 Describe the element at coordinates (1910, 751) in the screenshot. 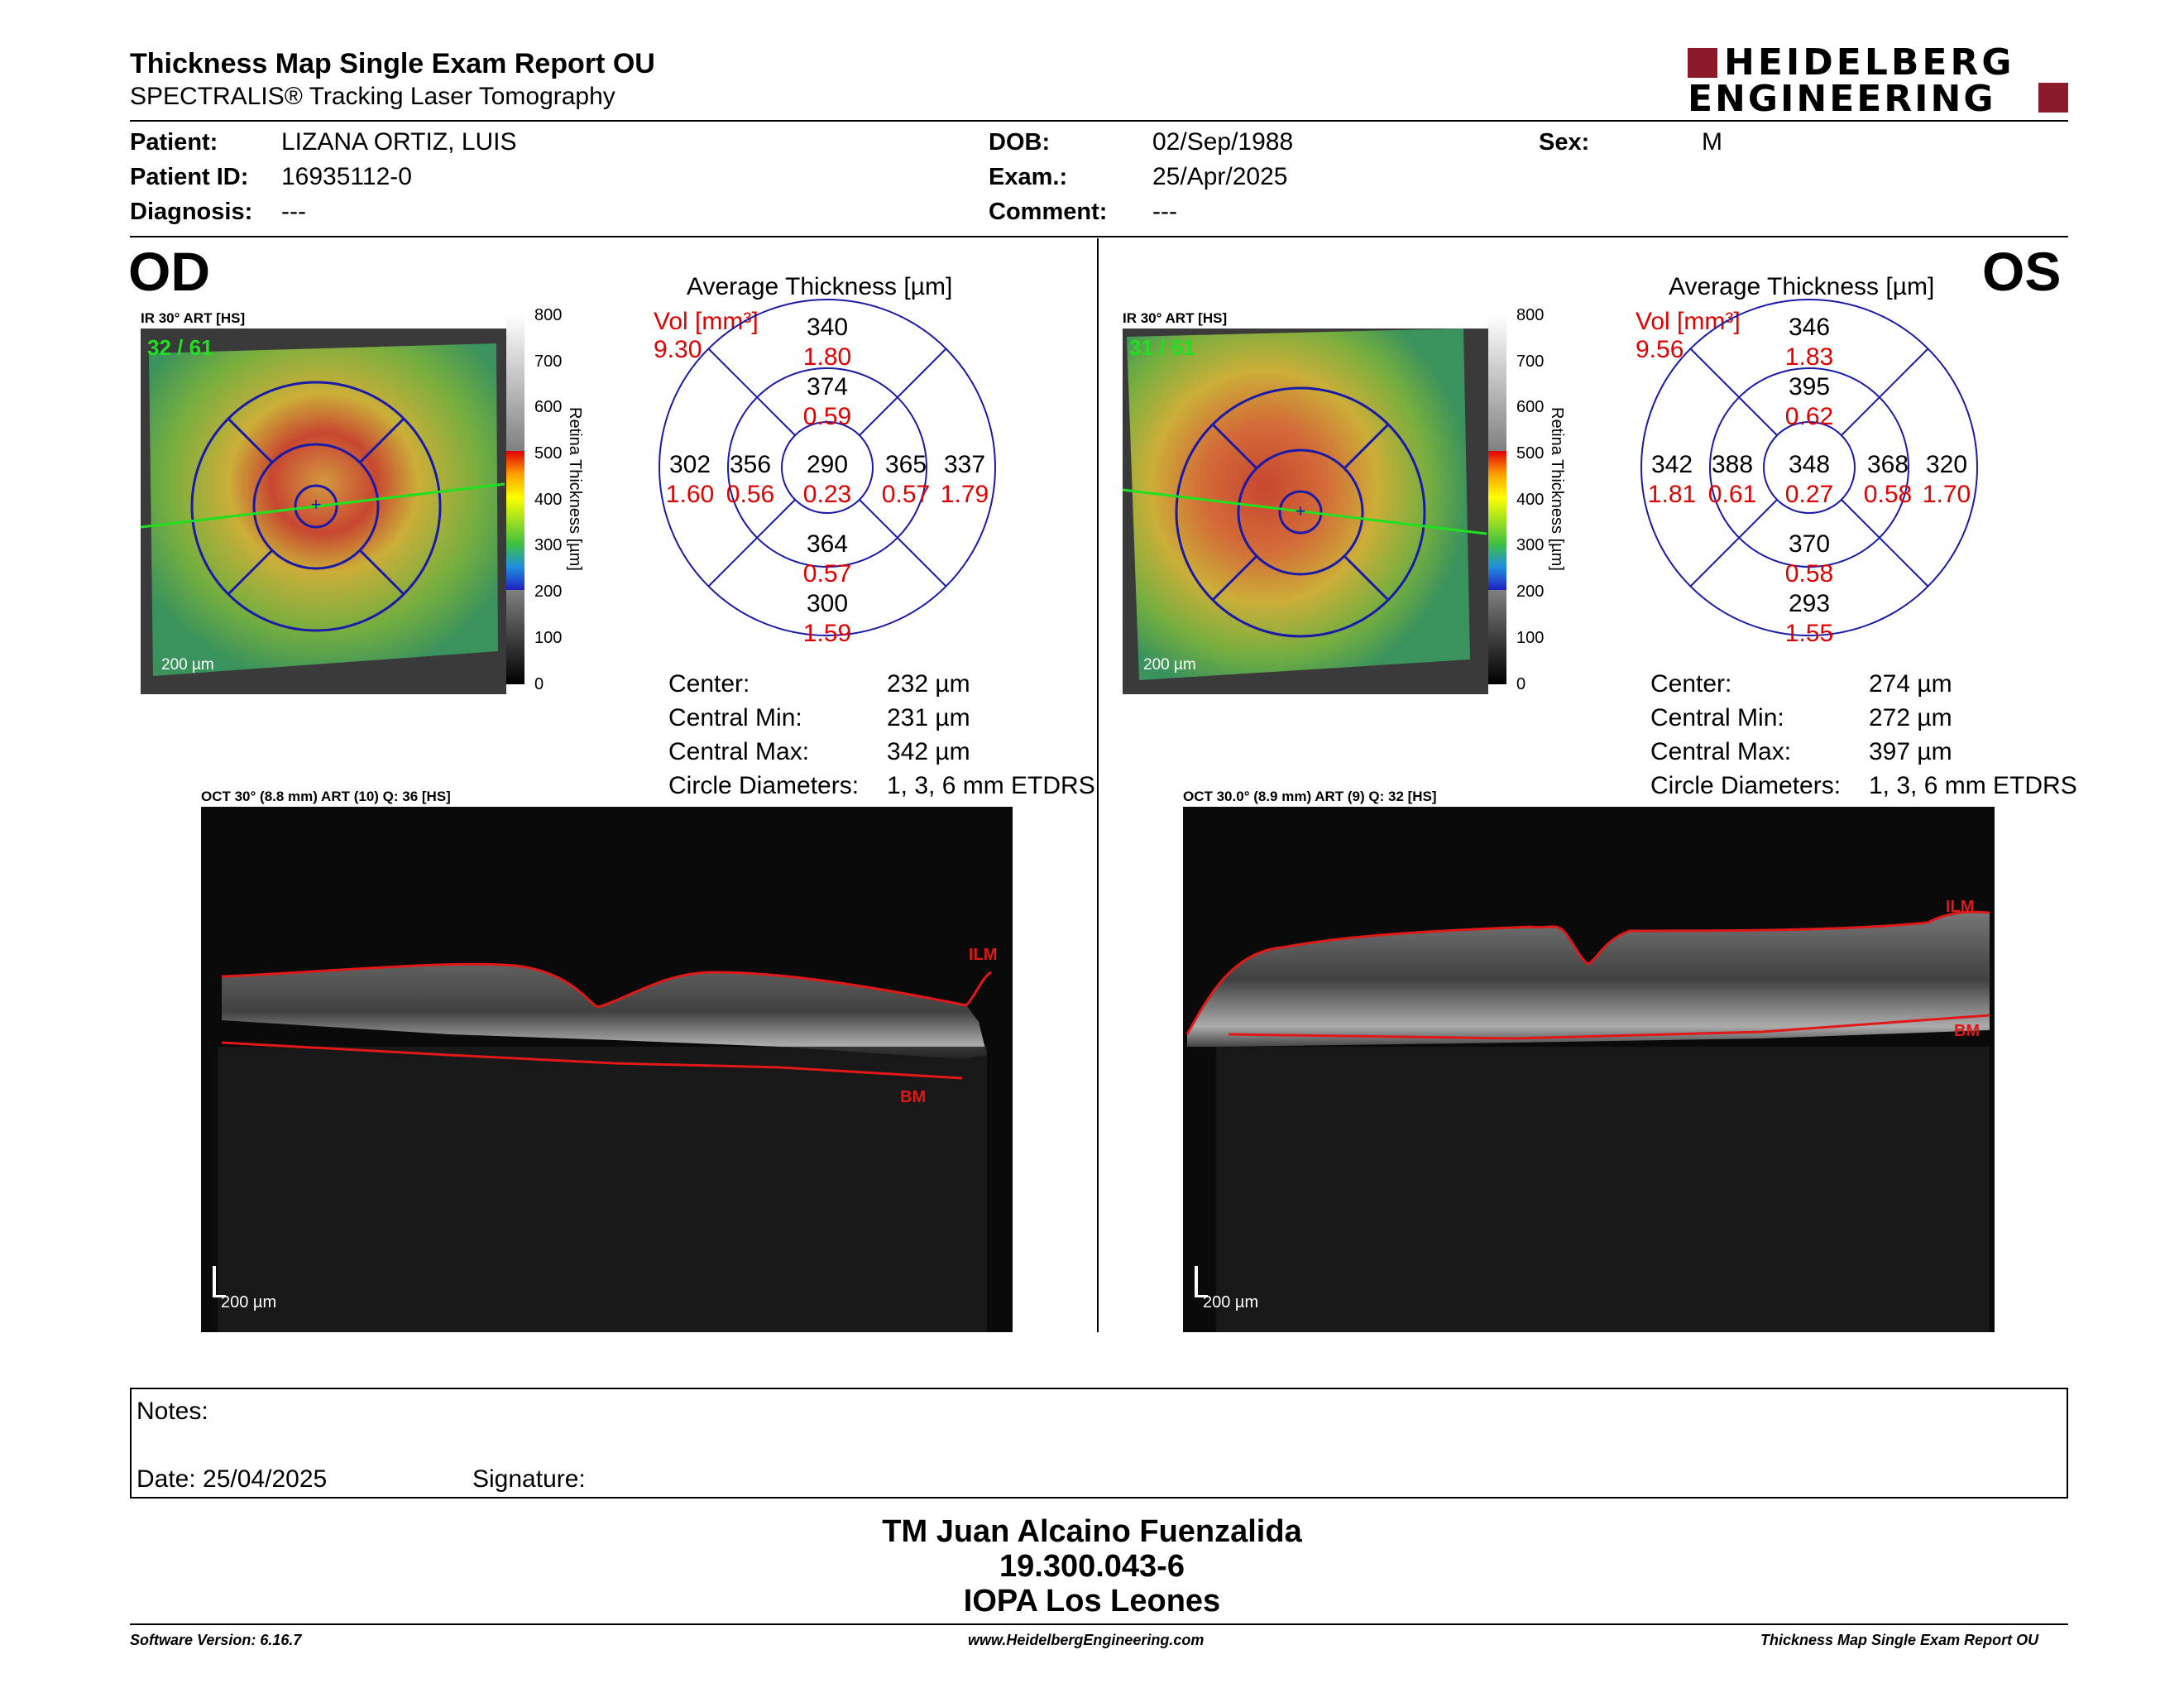

I see `os-cmax-value: 397 µm` at that location.